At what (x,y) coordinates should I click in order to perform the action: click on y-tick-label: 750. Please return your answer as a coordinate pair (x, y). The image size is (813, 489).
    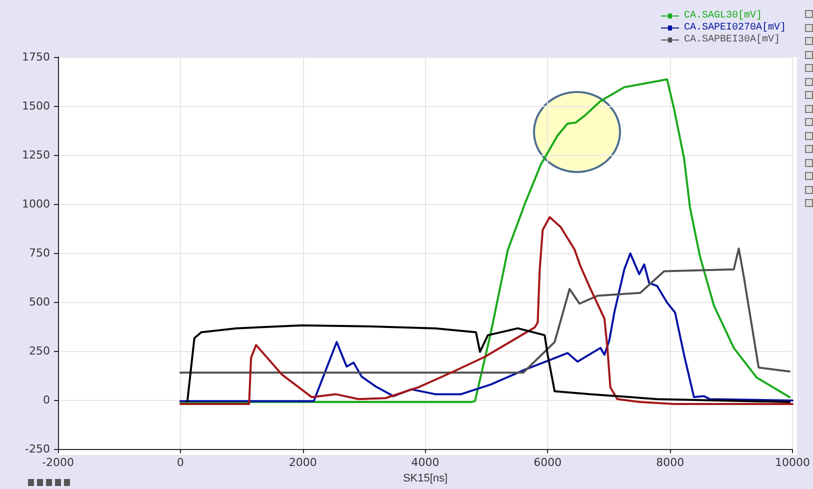
    Looking at the image, I should click on (39, 253).